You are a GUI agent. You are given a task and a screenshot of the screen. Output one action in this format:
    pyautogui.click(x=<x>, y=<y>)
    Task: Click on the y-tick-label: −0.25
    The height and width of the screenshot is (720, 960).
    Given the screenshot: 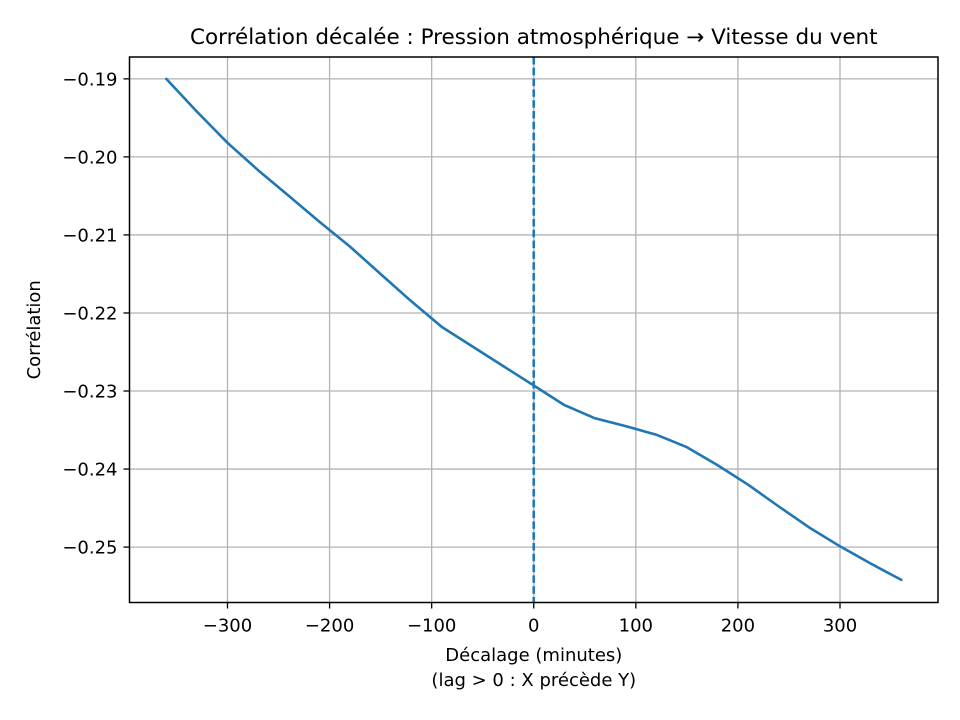 What is the action you would take?
    pyautogui.click(x=89, y=548)
    